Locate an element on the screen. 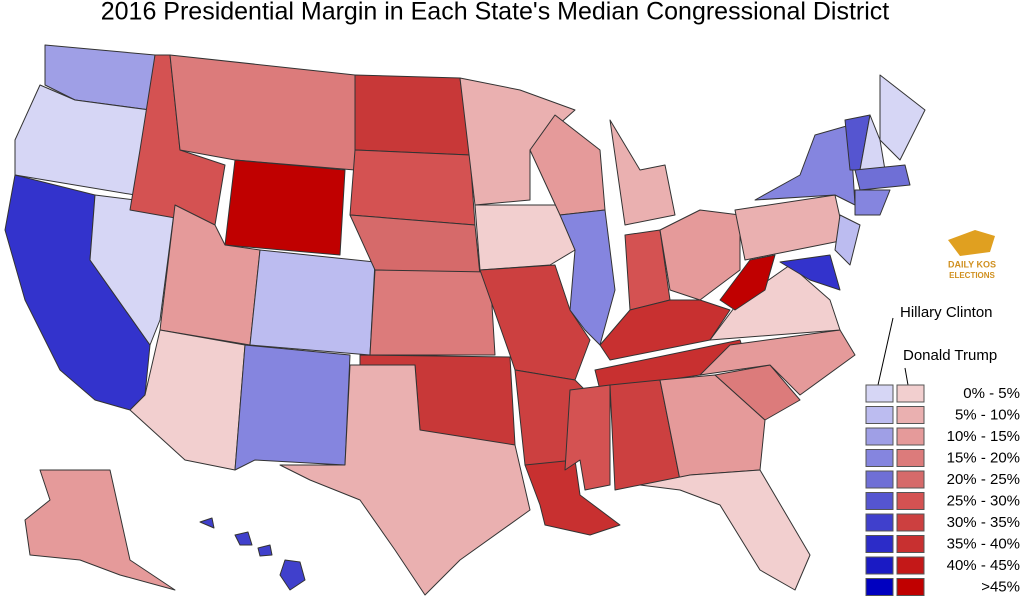 This screenshot has height=600, width=1024. legend-label: 0% - 5% is located at coordinates (991, 393).